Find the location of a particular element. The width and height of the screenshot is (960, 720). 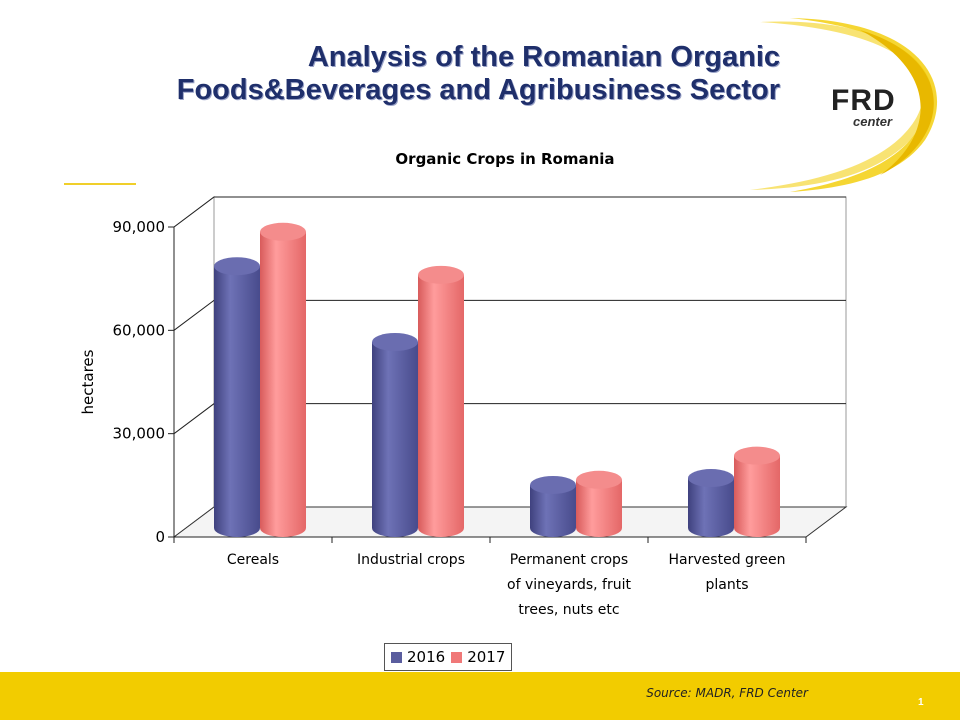

x-tick-label-line: of vineyards, fruit is located at coordinates (569, 585).